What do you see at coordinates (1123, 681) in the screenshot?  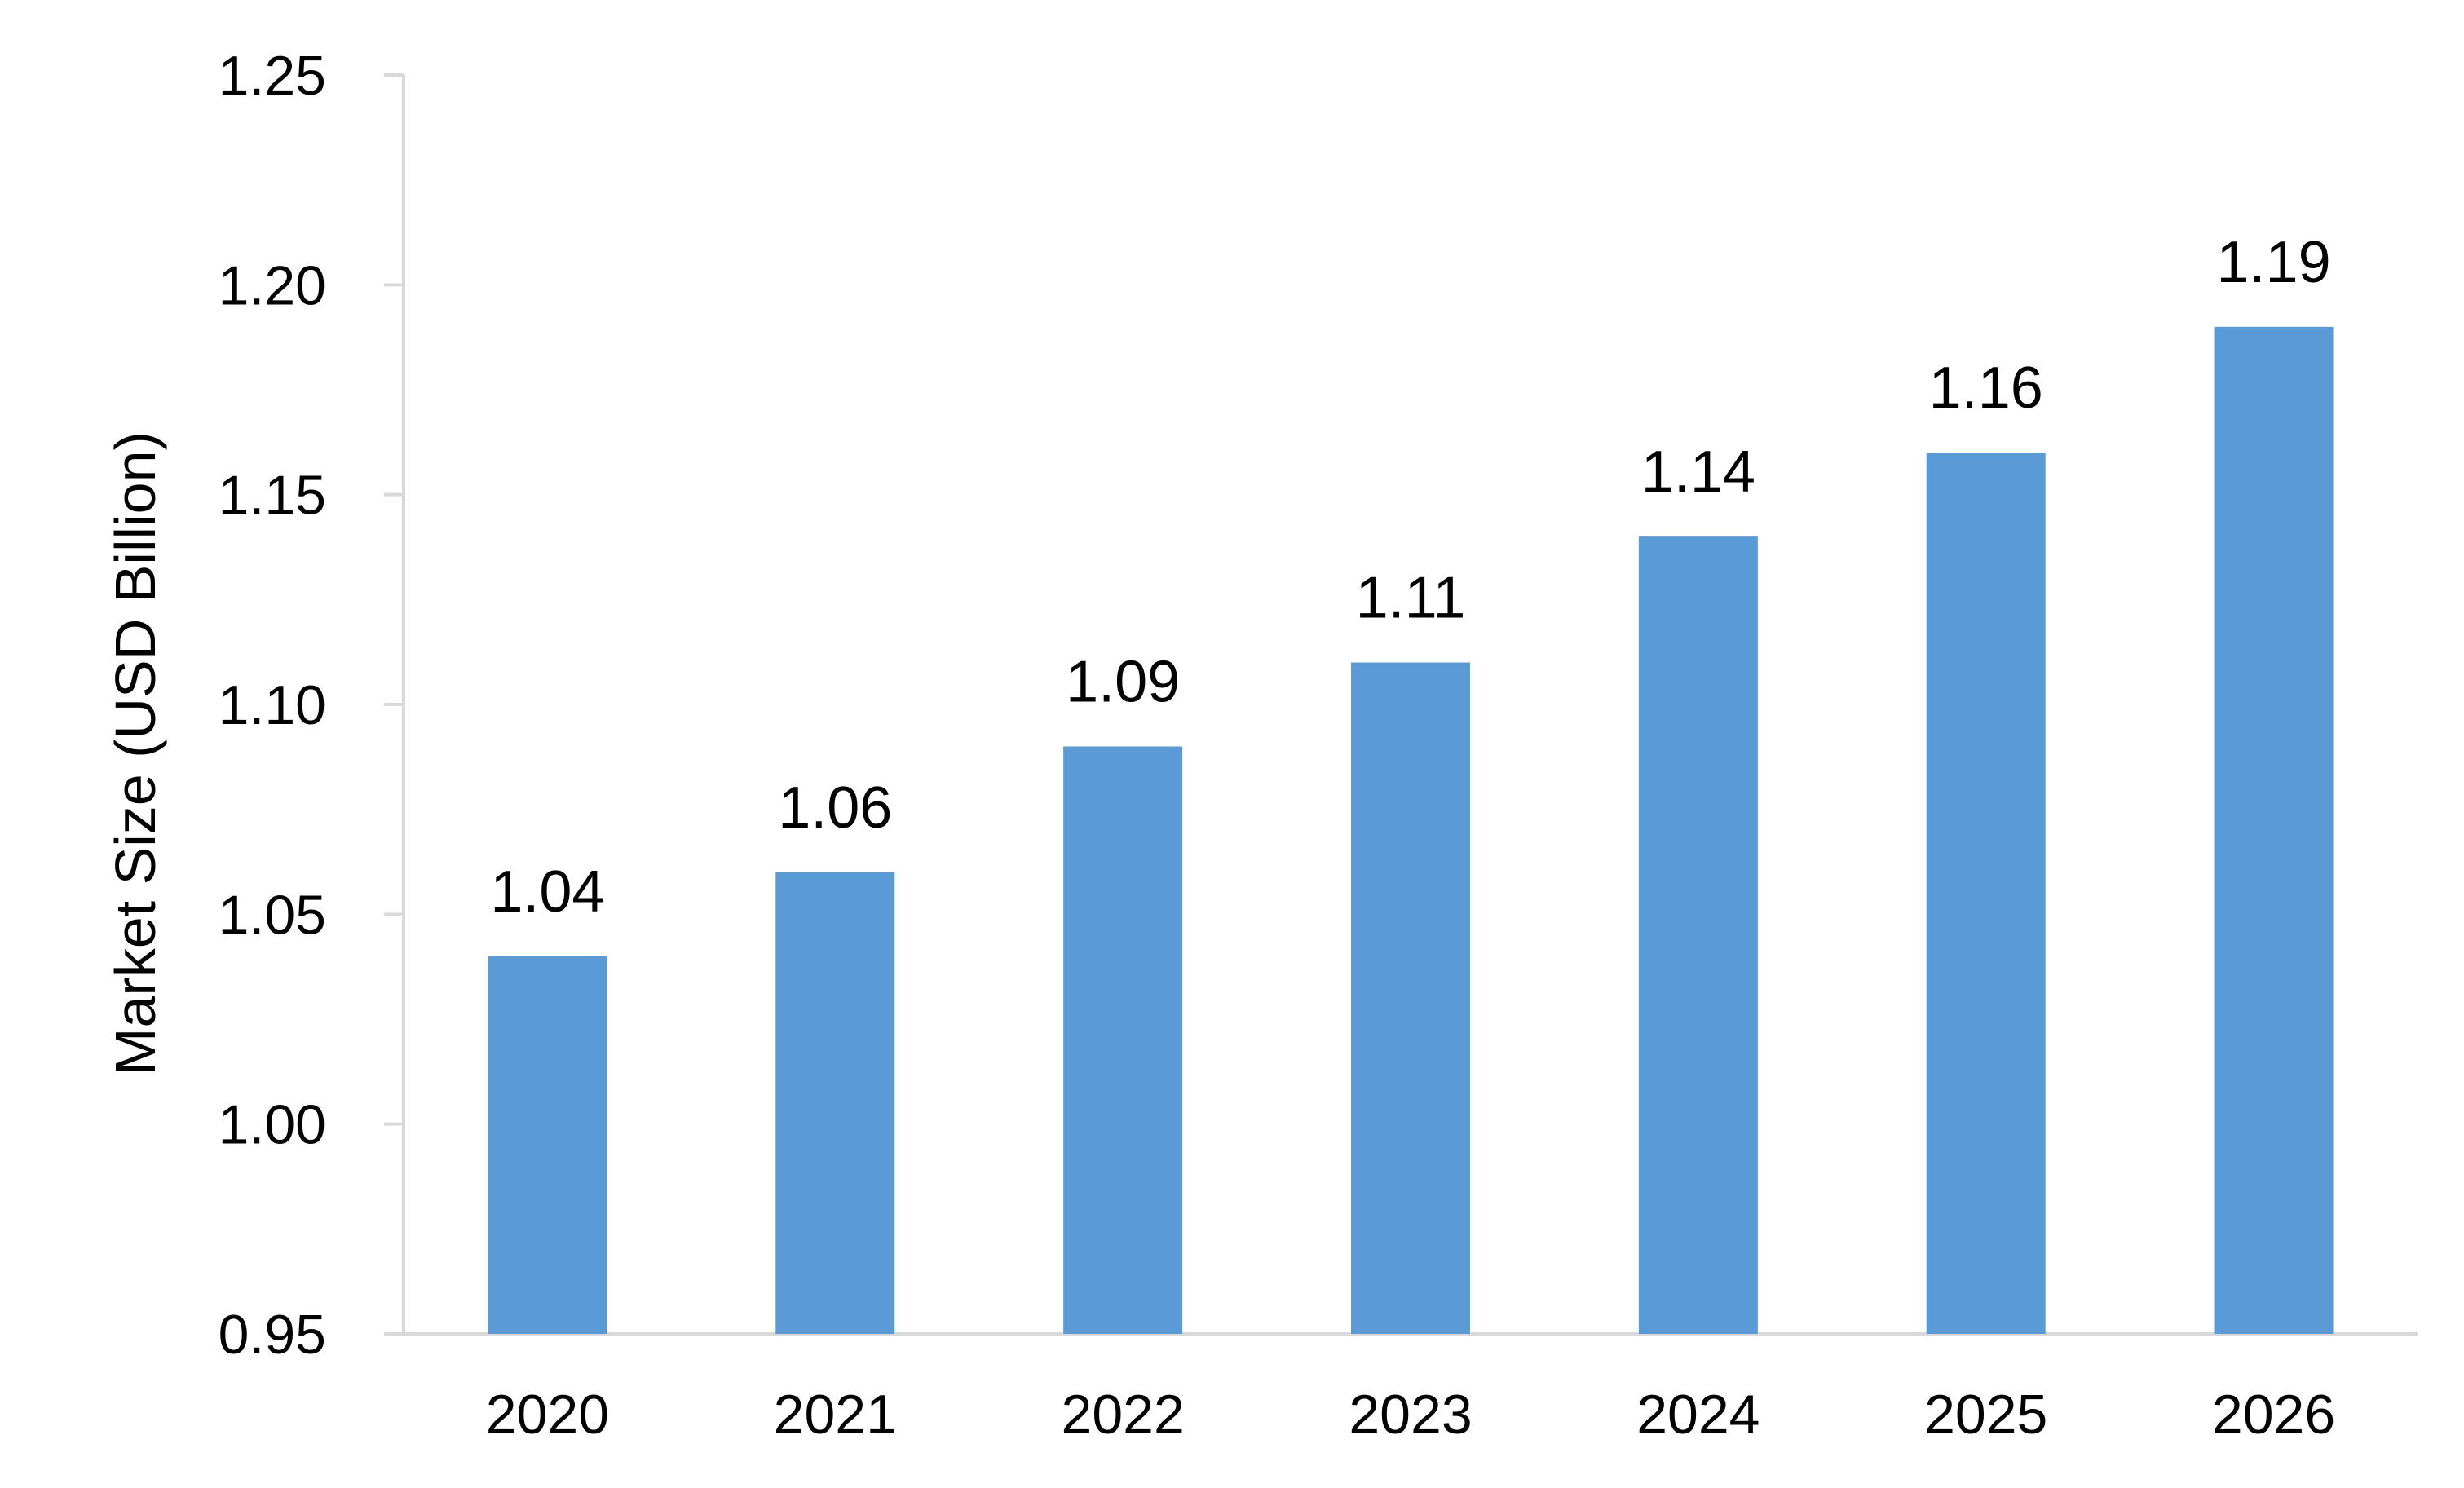 I see `data-label: 1.09` at bounding box center [1123, 681].